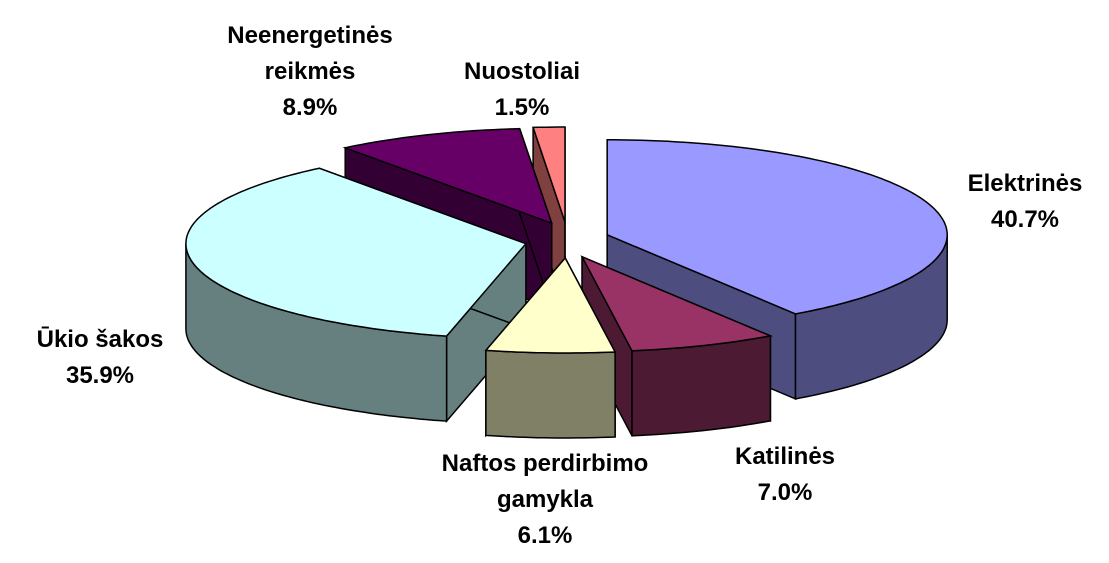  I want to click on category-label: Ūkio šakos, so click(100, 339).